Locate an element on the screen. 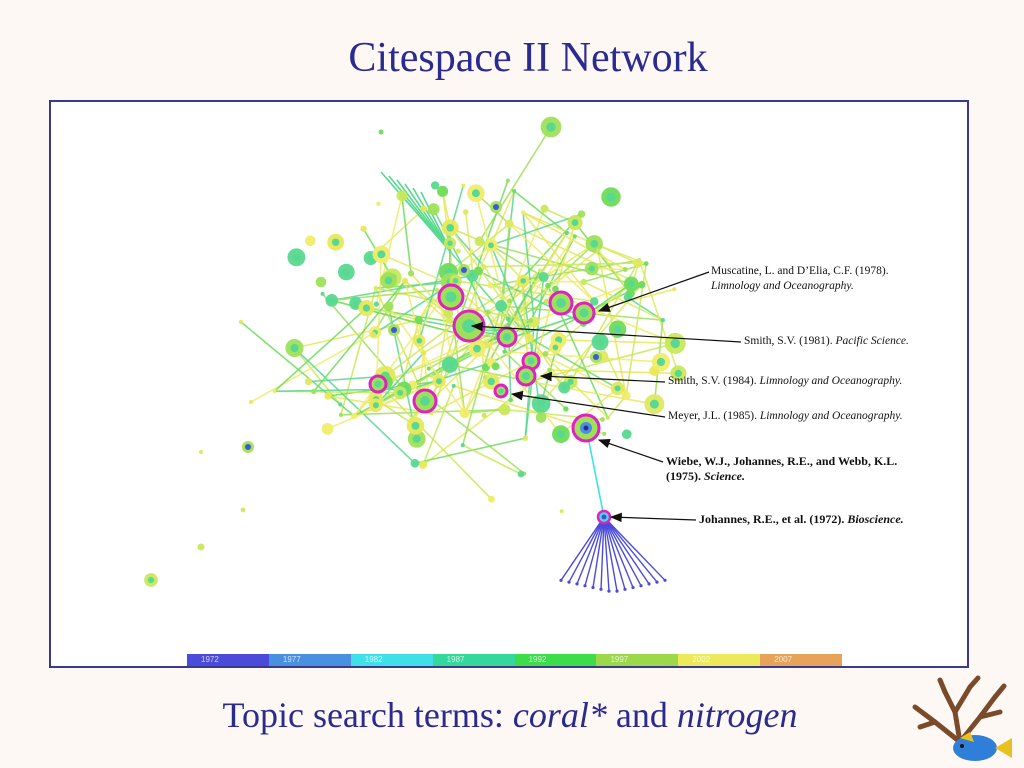 The width and height of the screenshot is (1024, 768). timeline-segment-1972: 1972 is located at coordinates (228, 660).